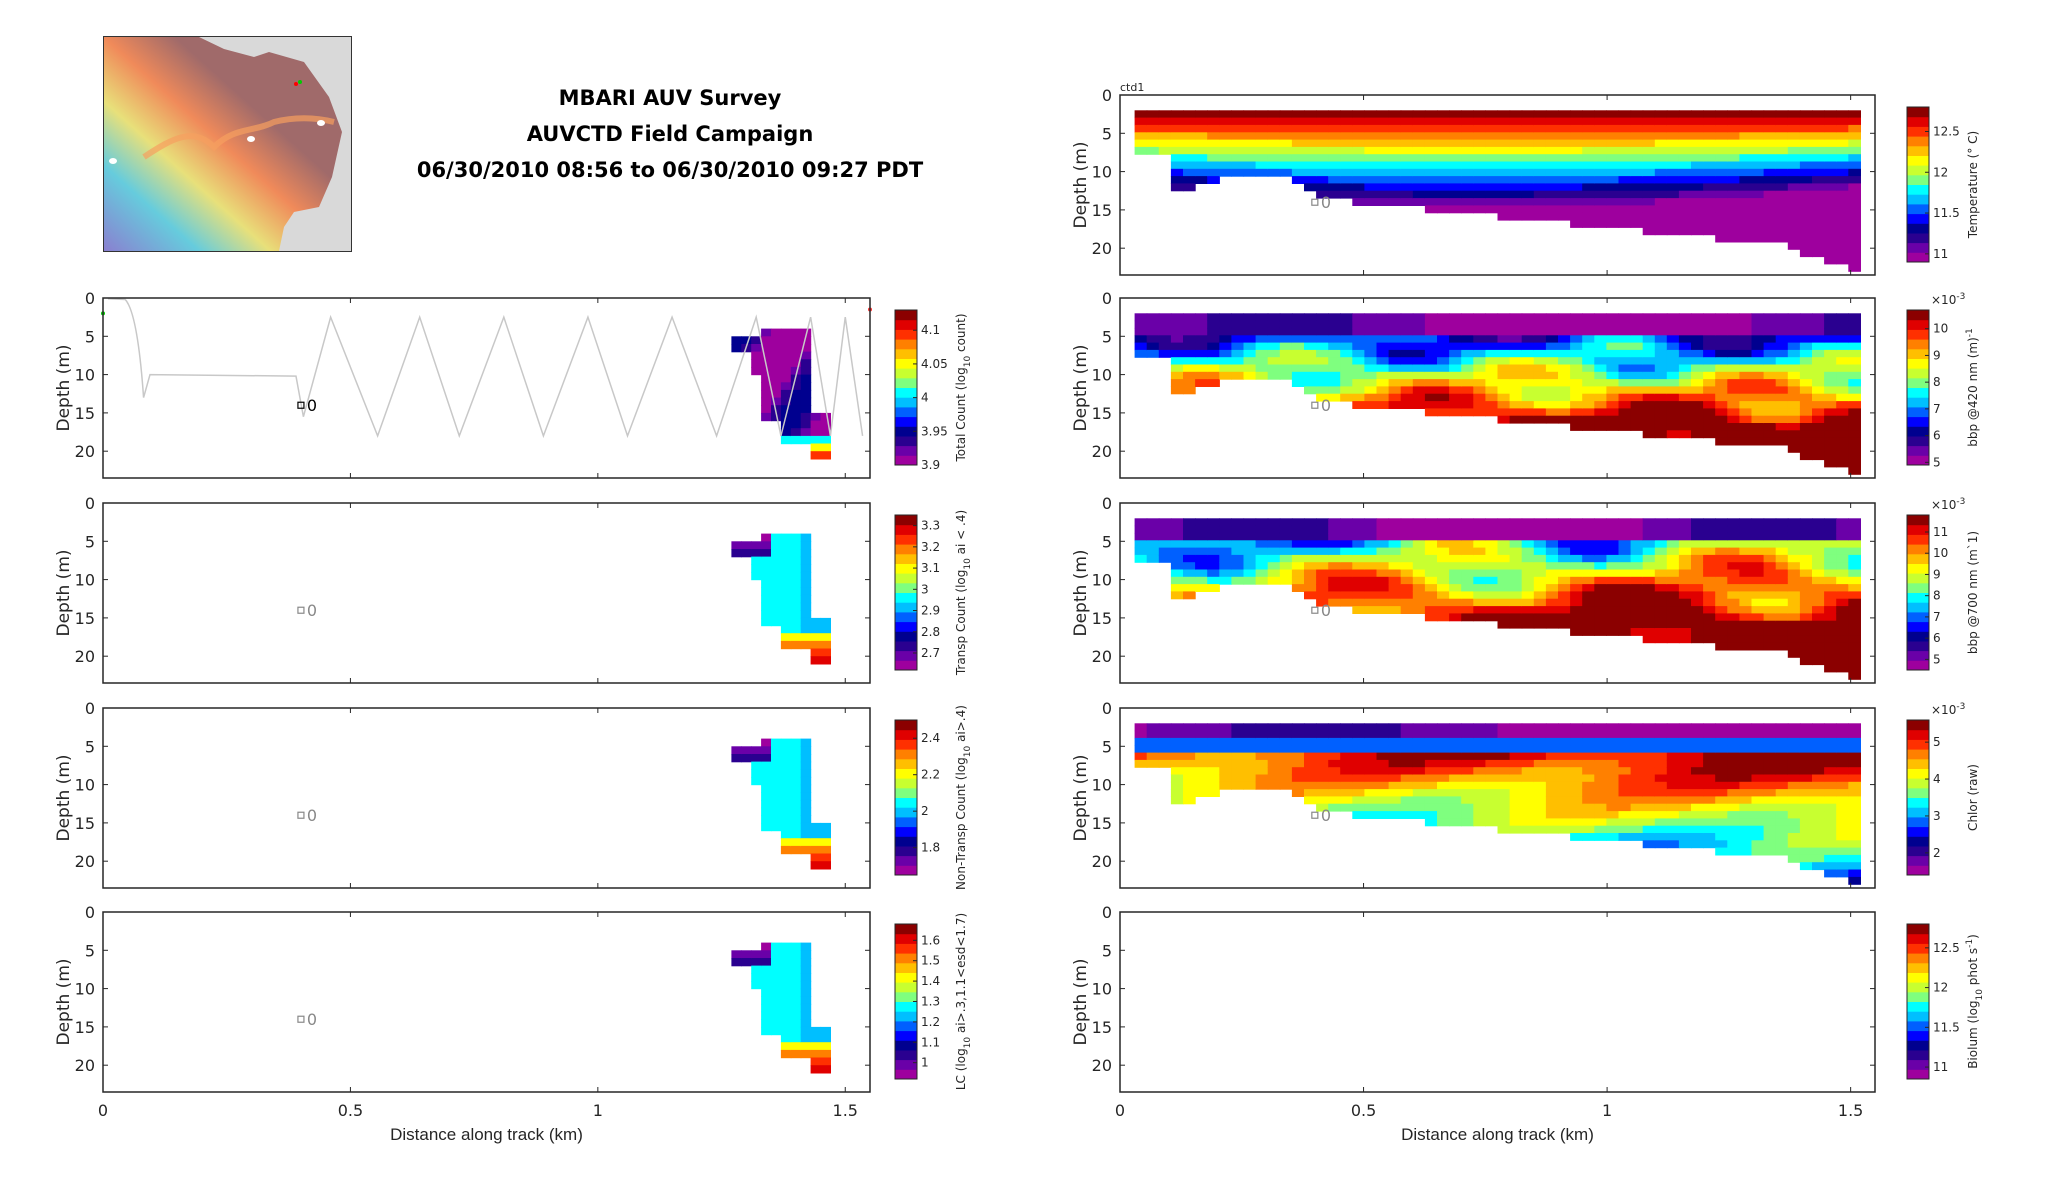 The image size is (2052, 1188). Describe the element at coordinates (1937, 638) in the screenshot. I see `colorbar-tick-label: 6` at that location.